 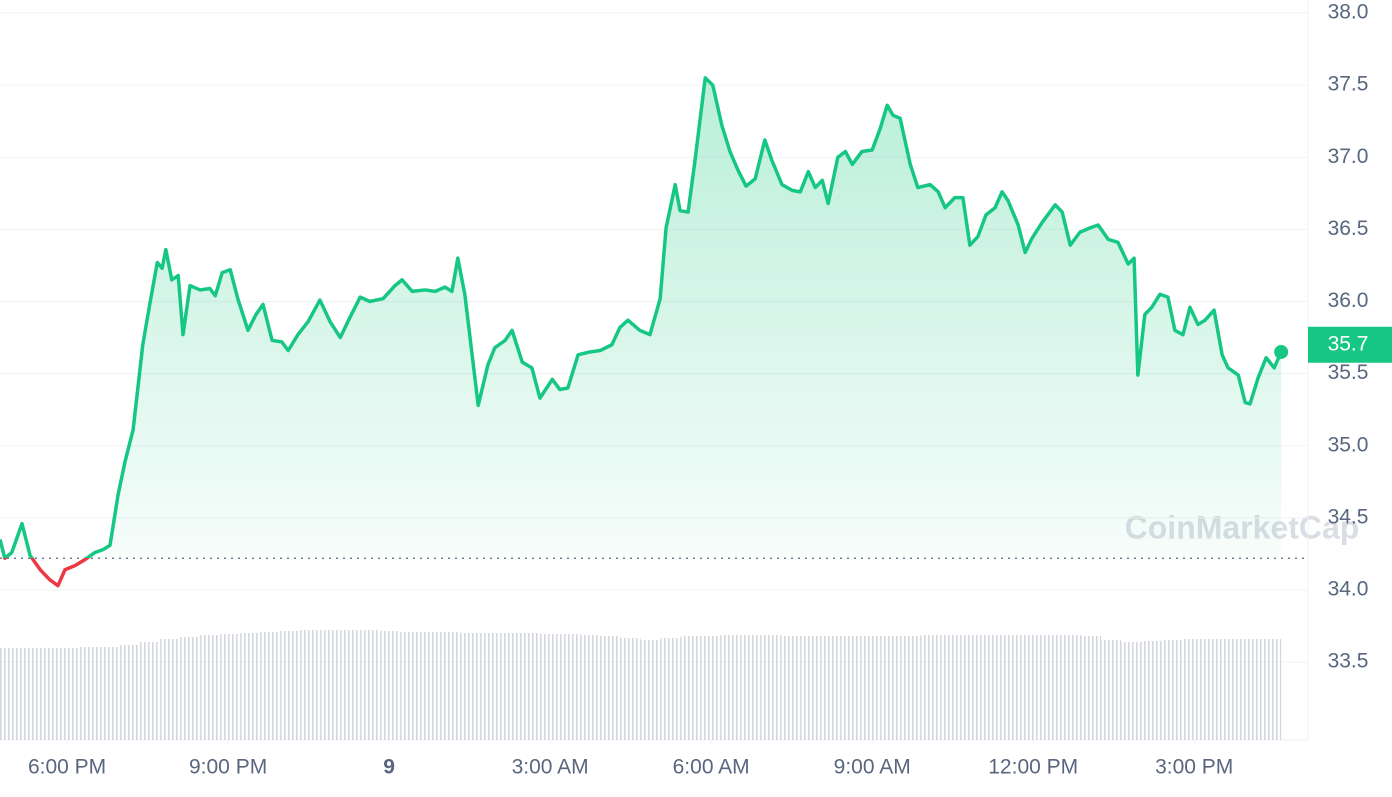 I want to click on price-tag-label: 35.7, so click(x=1348, y=343).